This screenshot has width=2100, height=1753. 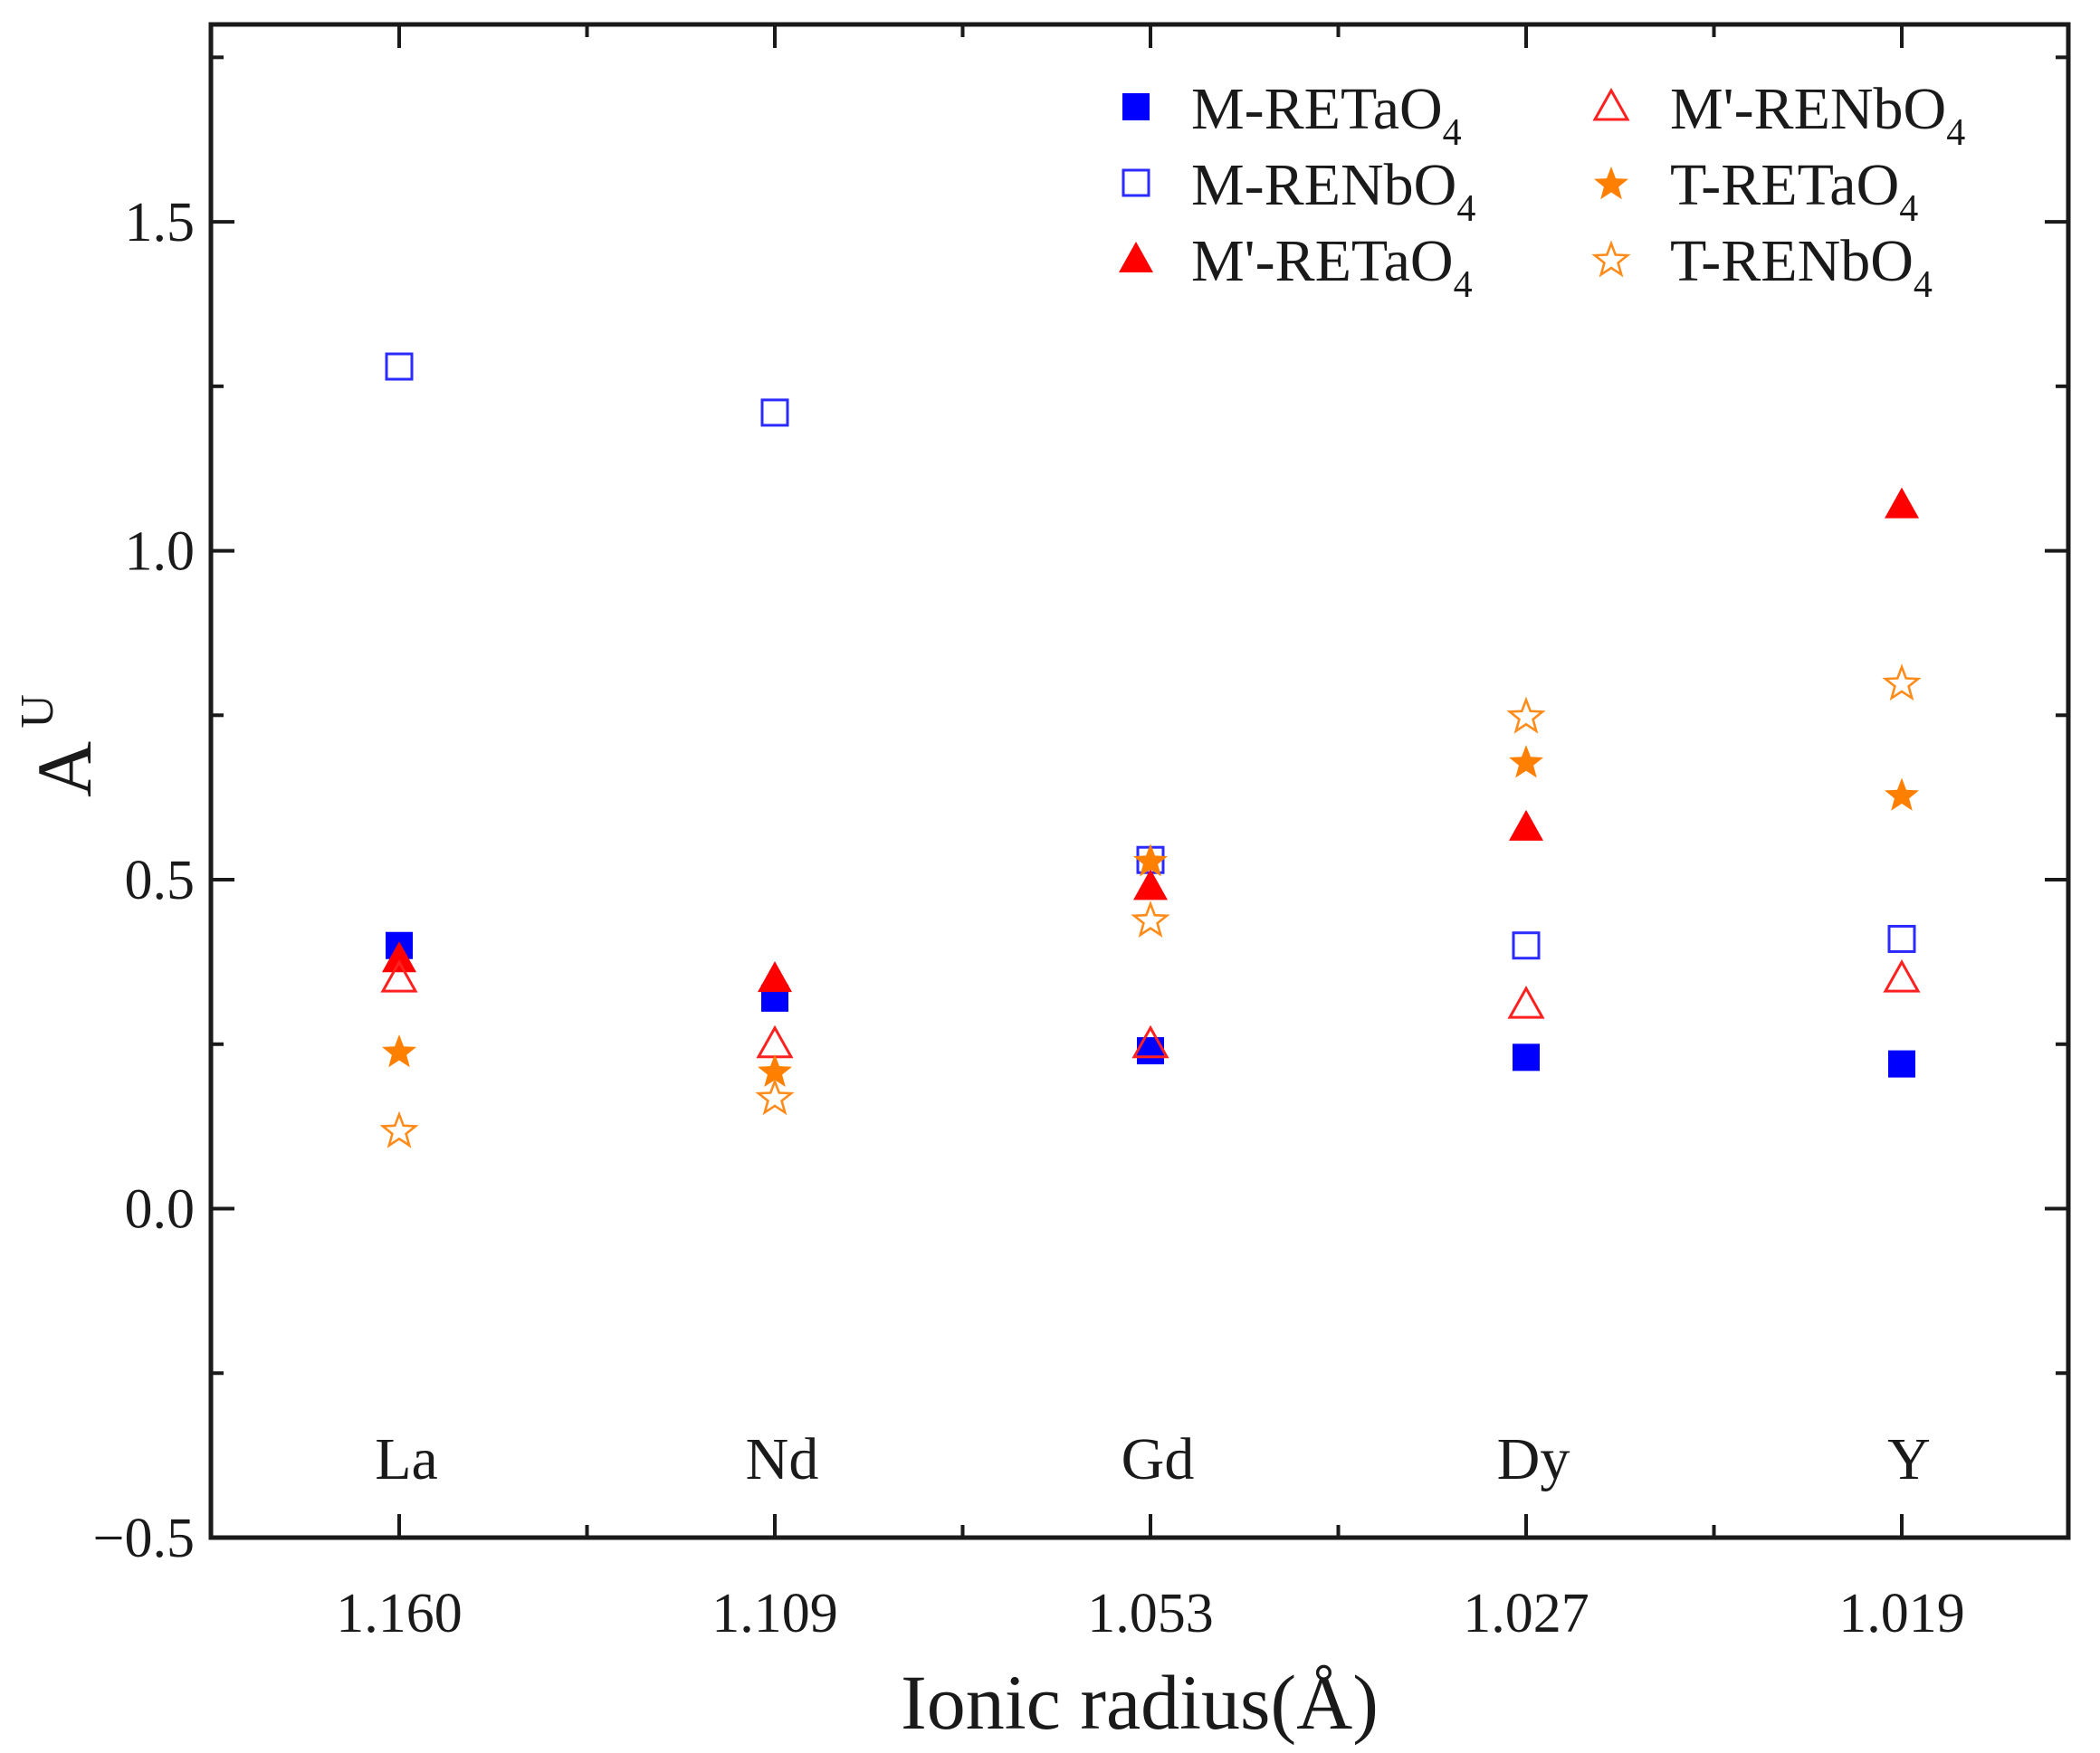 What do you see at coordinates (1533, 1459) in the screenshot?
I see `element-label: Dy` at bounding box center [1533, 1459].